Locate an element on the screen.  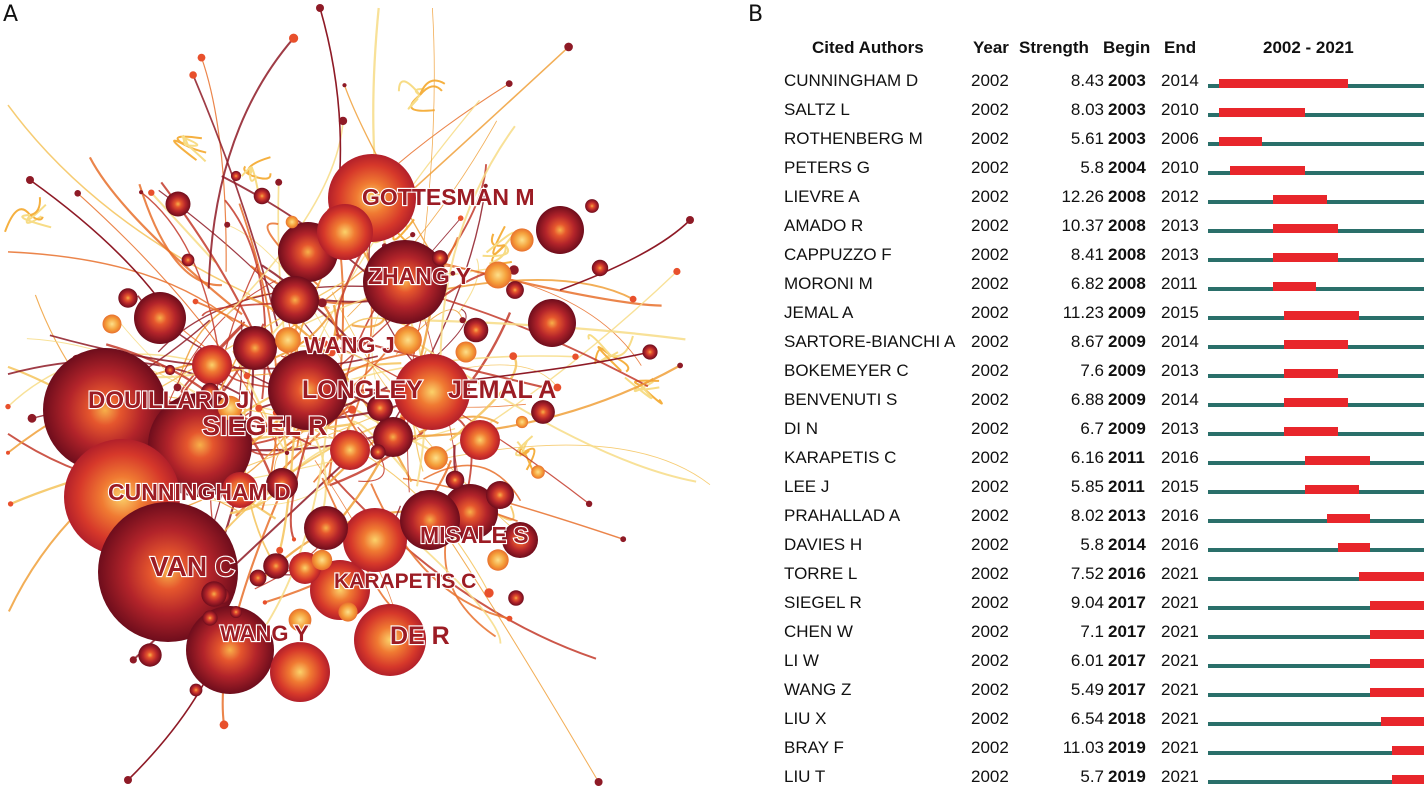
strength-cell: 9.04 is located at coordinates (1087, 602).